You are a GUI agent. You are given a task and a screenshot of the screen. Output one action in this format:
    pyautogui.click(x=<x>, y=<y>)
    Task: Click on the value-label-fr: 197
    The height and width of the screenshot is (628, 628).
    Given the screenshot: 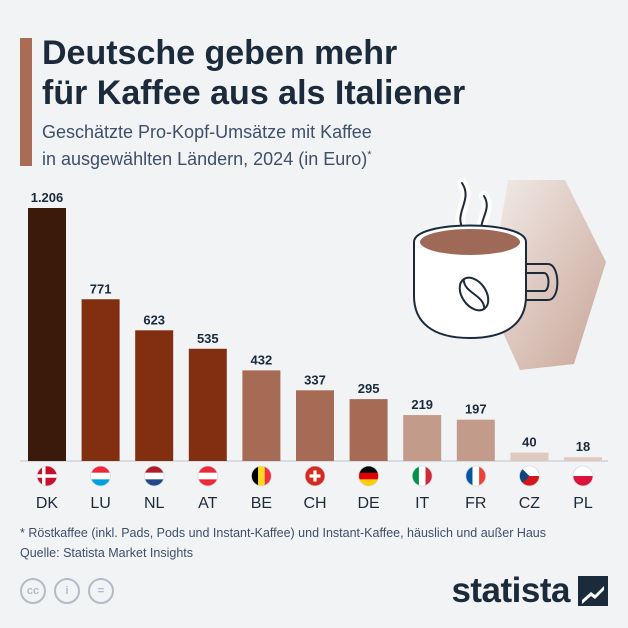 What is the action you would take?
    pyautogui.click(x=476, y=409)
    